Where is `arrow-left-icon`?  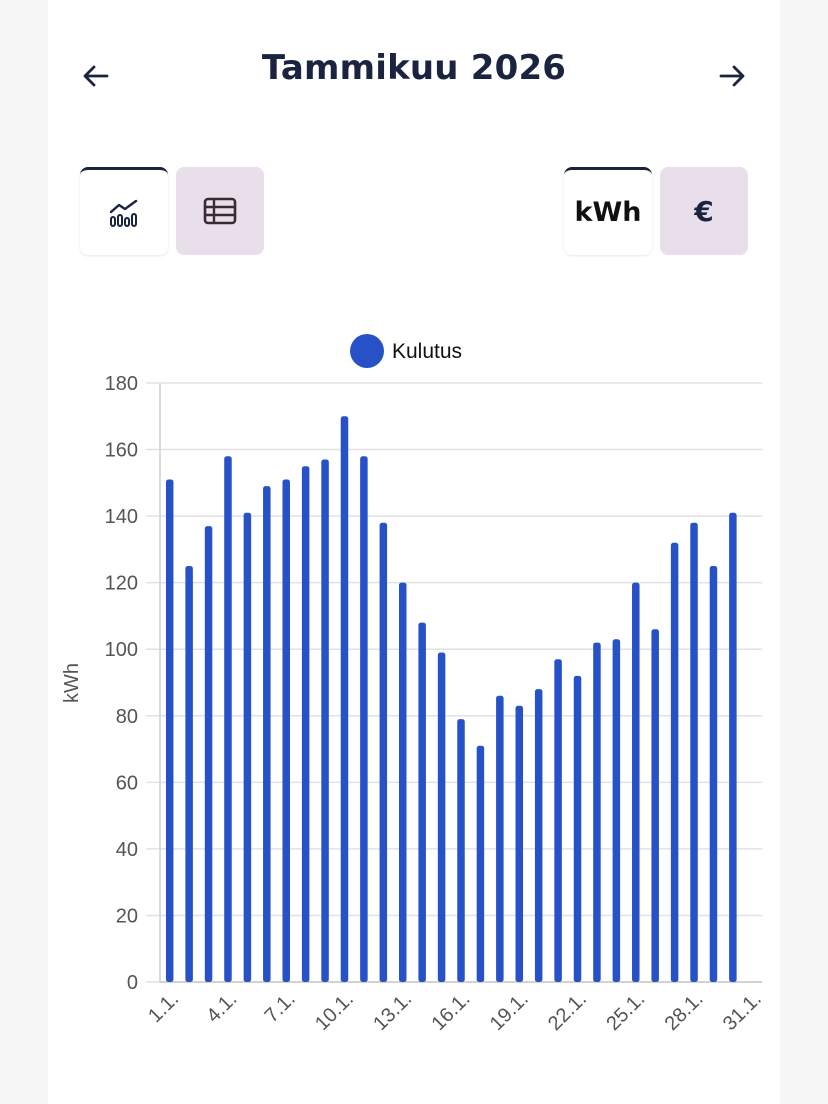 arrow-left-icon is located at coordinates (96, 76).